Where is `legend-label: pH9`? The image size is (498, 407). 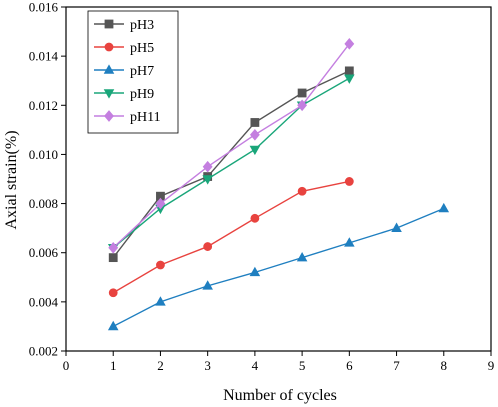 legend-label: pH9 is located at coordinates (142, 94).